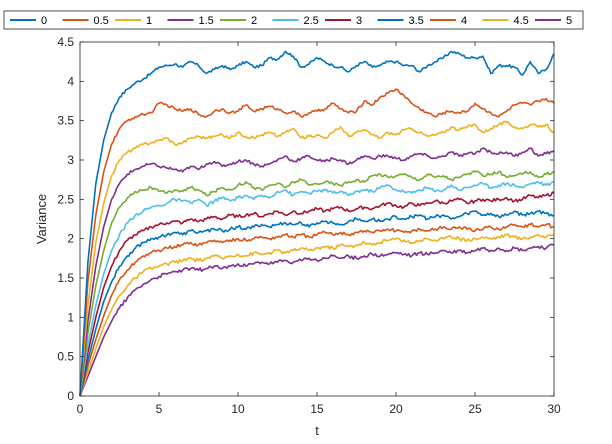 The image size is (612, 444). What do you see at coordinates (70, 160) in the screenshot?
I see `y-tick-label: 3` at bounding box center [70, 160].